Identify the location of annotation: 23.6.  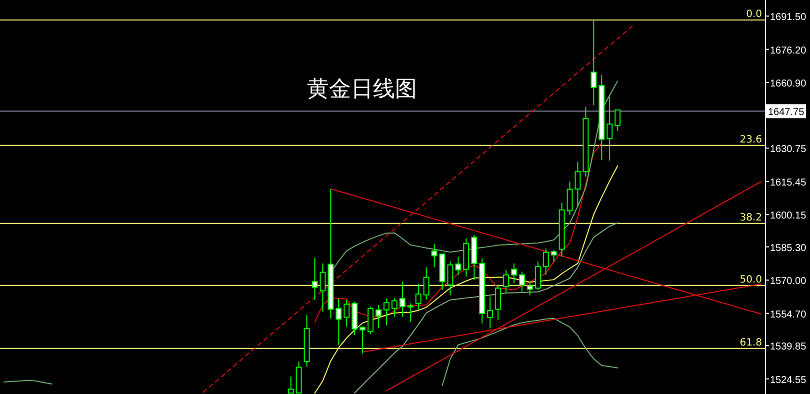
(751, 140).